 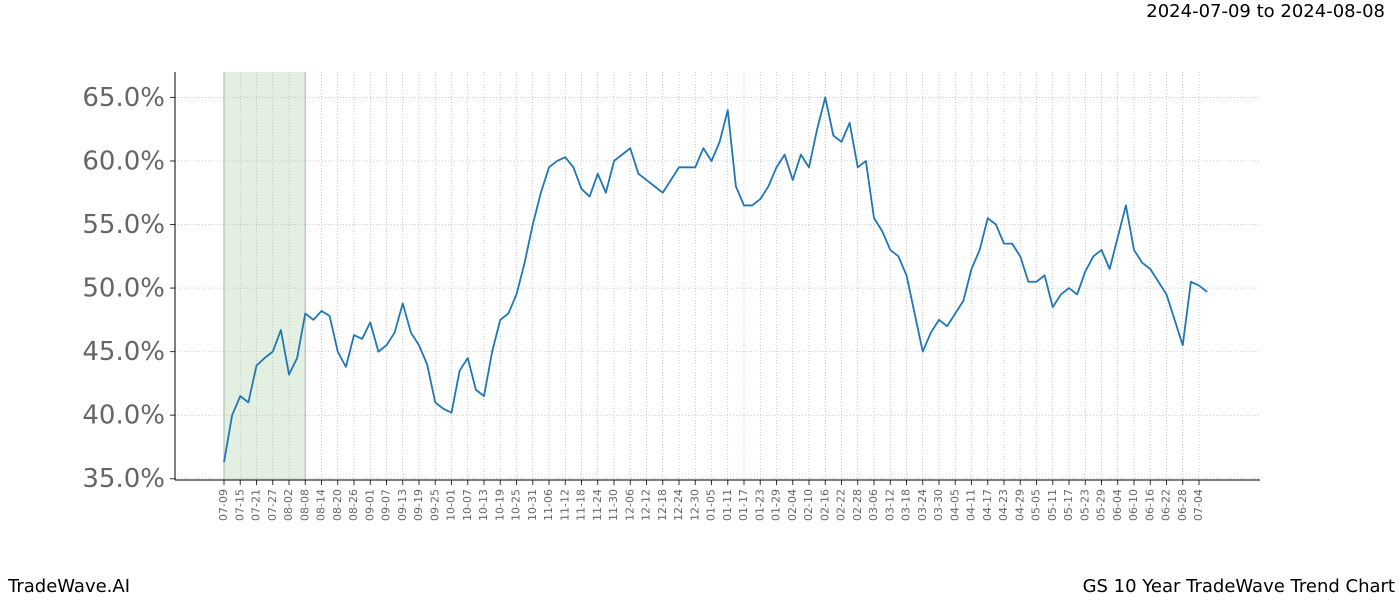 What do you see at coordinates (857, 505) in the screenshot?
I see `x-tick-label: 02-28` at bounding box center [857, 505].